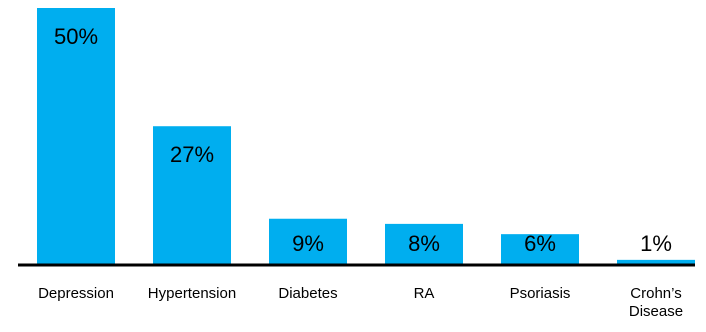 This screenshot has width=706, height=332. Describe the element at coordinates (76, 36) in the screenshot. I see `value-label-0: 50%` at that location.